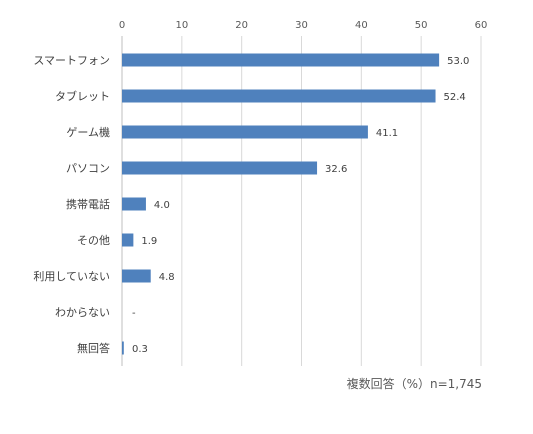  What do you see at coordinates (88, 168) in the screenshot?
I see `category-label: パソコン` at bounding box center [88, 168].